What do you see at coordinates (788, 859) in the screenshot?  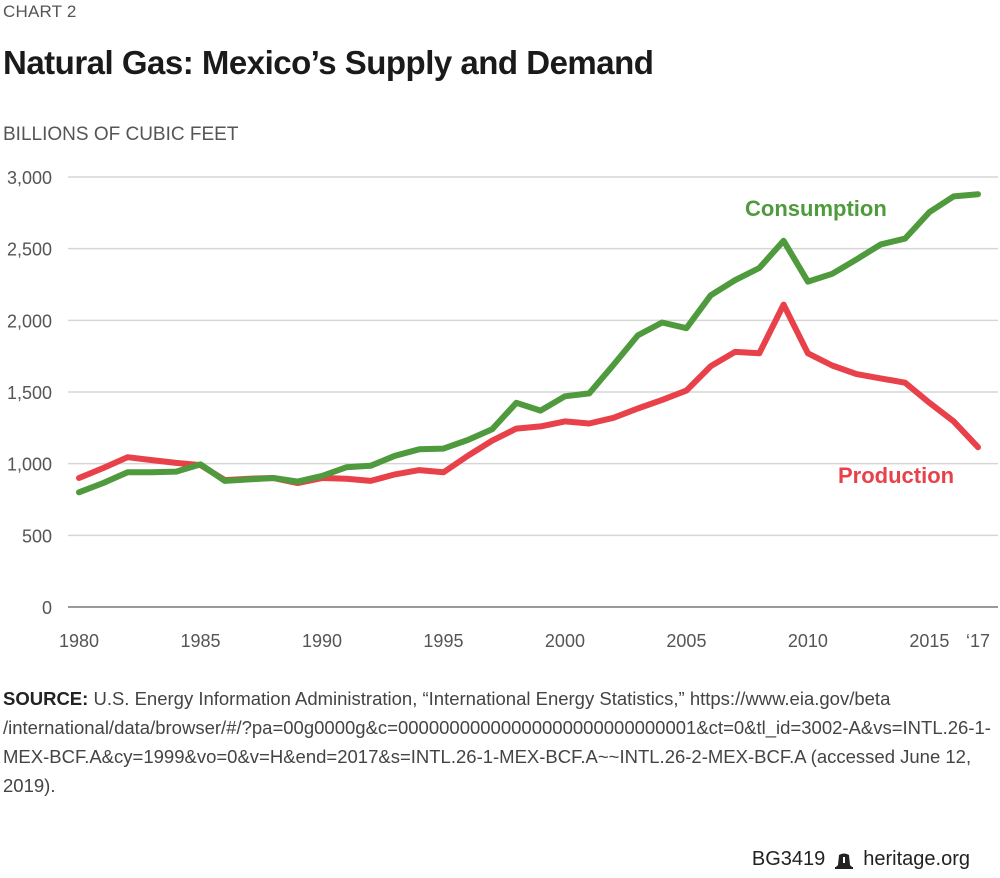 I see `report-code: BG3419` at bounding box center [788, 859].